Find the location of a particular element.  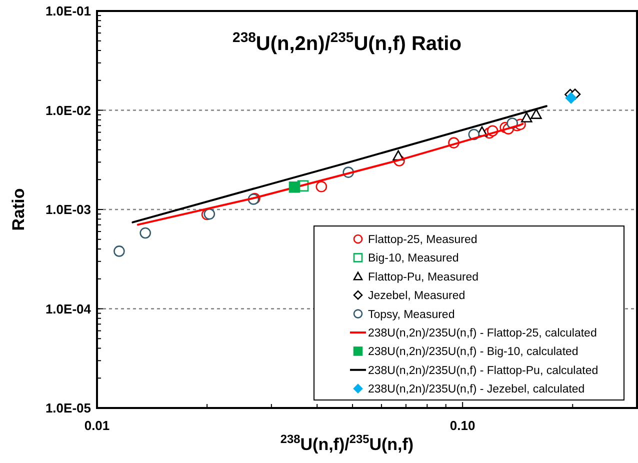

legend-label: 238U(n,2n)/235U(n,f) - Big-10, calculated is located at coordinates (473, 352).